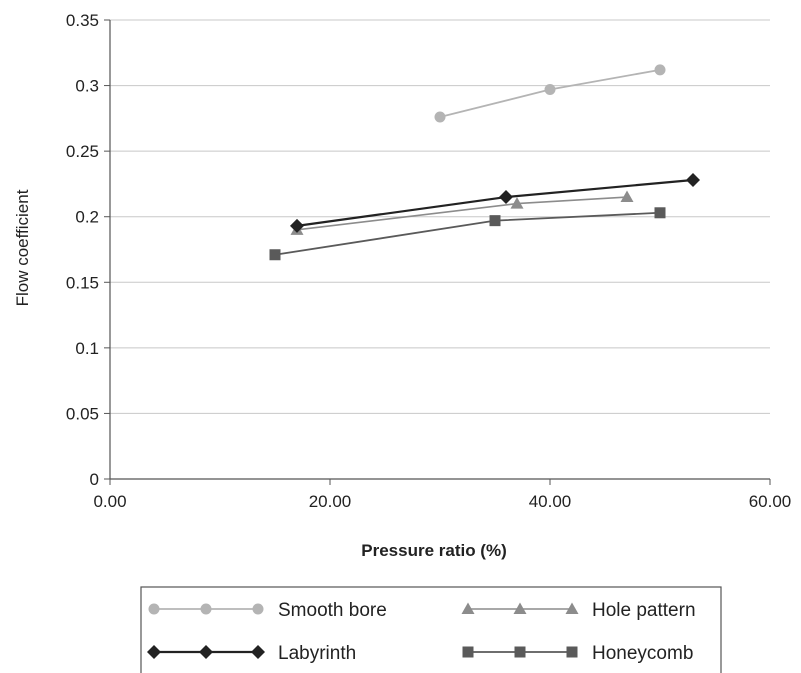 This screenshot has height=673, width=801. Describe the element at coordinates (94, 479) in the screenshot. I see `y-tick-label-0: 0` at that location.